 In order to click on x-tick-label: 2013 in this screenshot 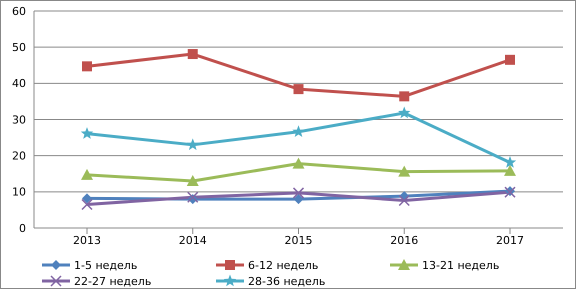, I will do `click(87, 240)`.